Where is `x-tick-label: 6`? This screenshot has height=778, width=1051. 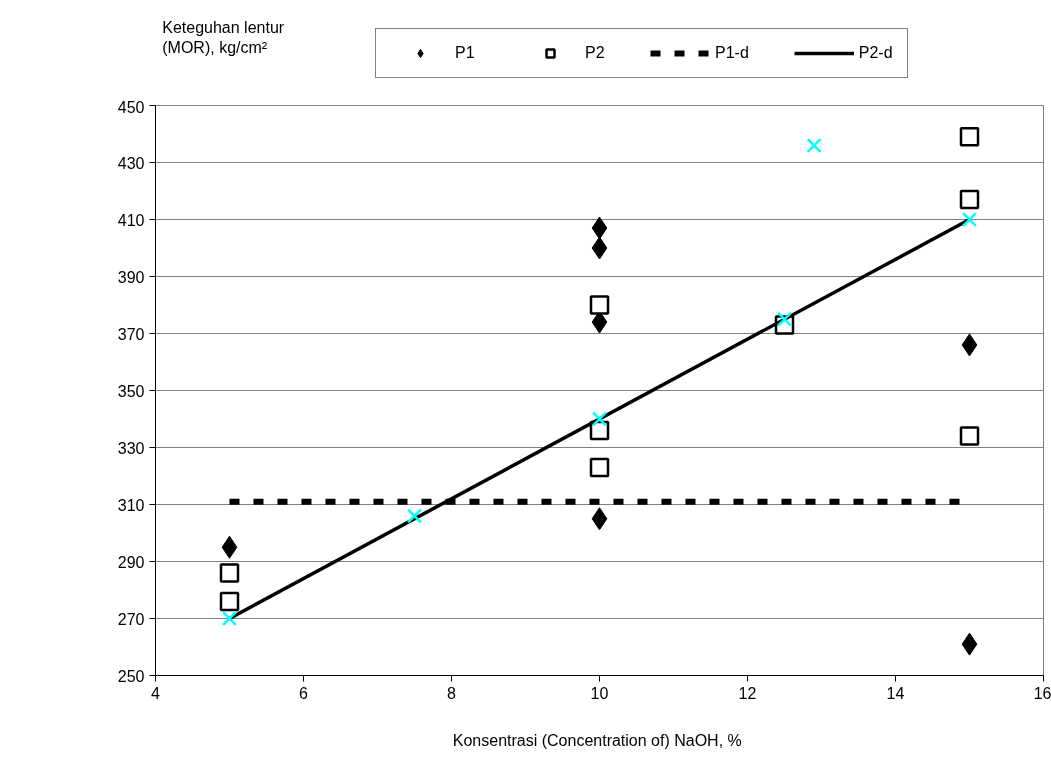 x-tick-label: 6 is located at coordinates (304, 693).